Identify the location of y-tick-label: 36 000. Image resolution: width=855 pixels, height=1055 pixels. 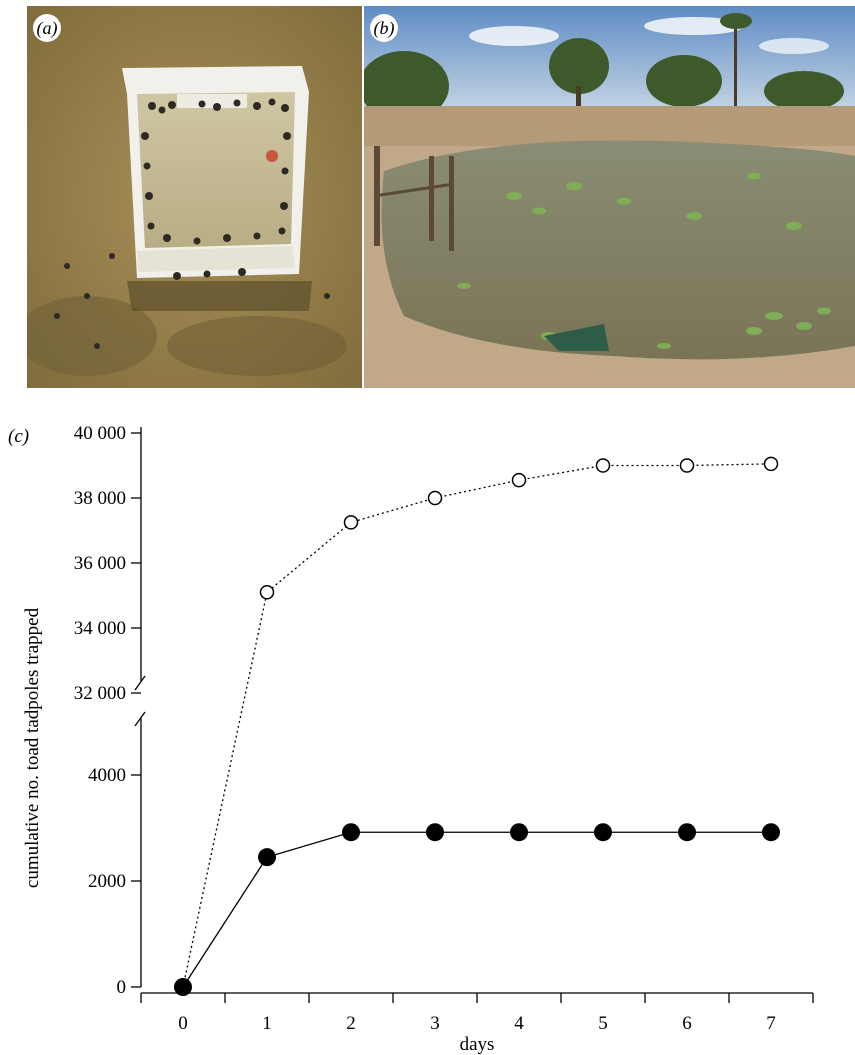
(100, 563).